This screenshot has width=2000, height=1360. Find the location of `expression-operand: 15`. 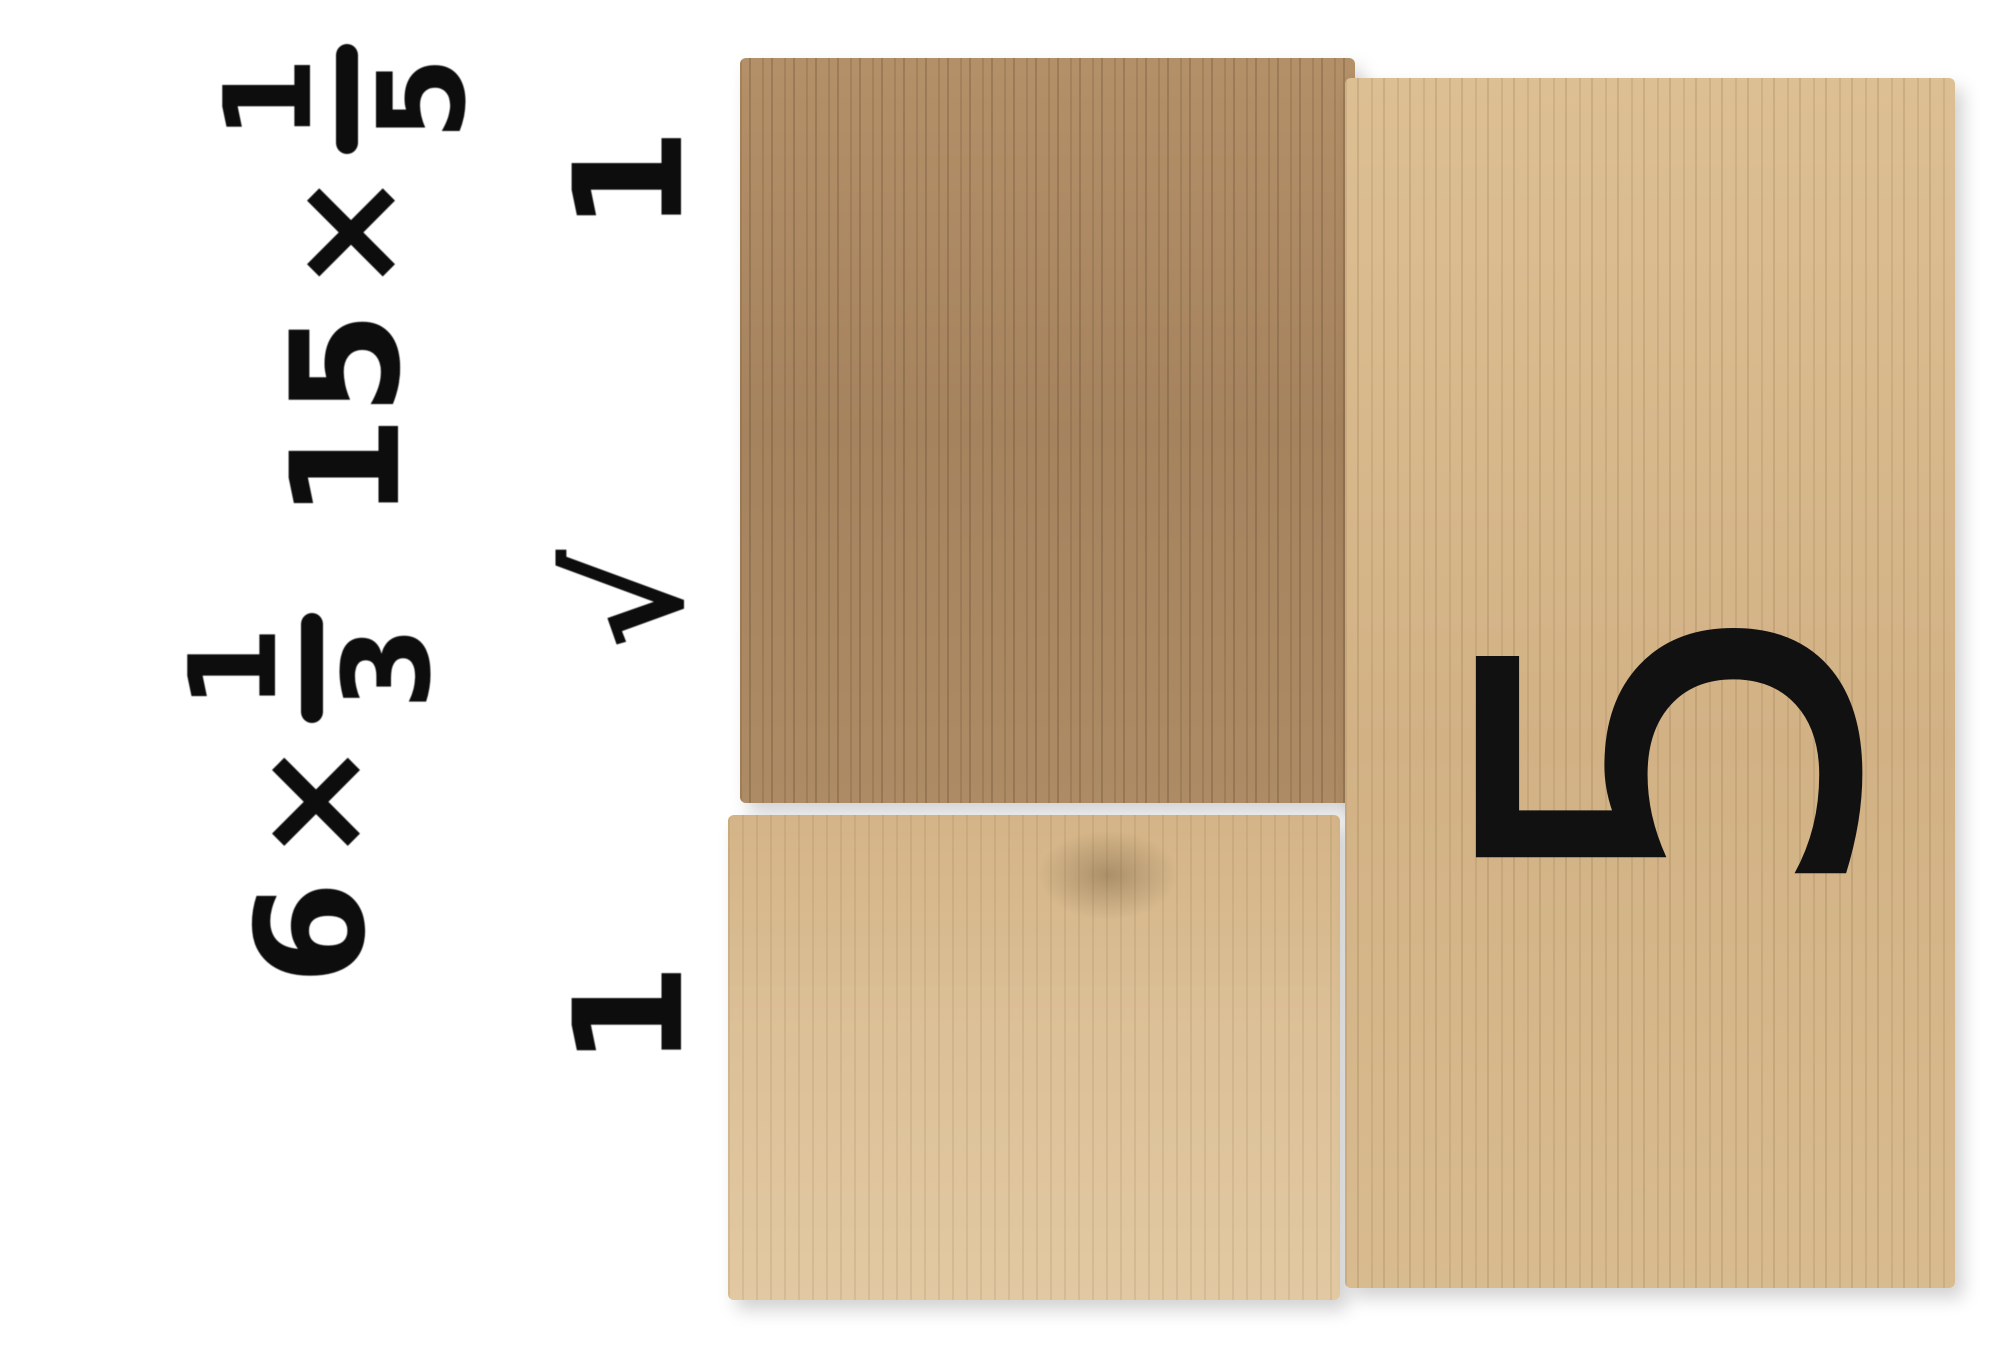

expression-operand: 15 is located at coordinates (347, 415).